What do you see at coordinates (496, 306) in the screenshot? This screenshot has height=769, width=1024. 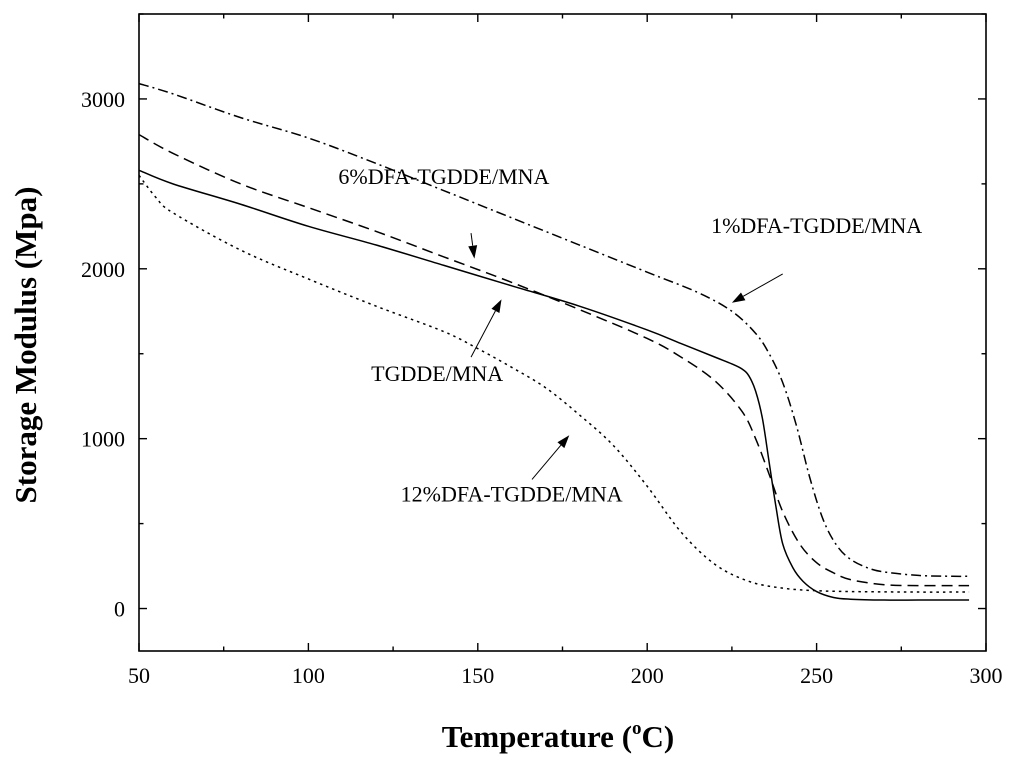 I see `arrowhead-tgdde-mna` at bounding box center [496, 306].